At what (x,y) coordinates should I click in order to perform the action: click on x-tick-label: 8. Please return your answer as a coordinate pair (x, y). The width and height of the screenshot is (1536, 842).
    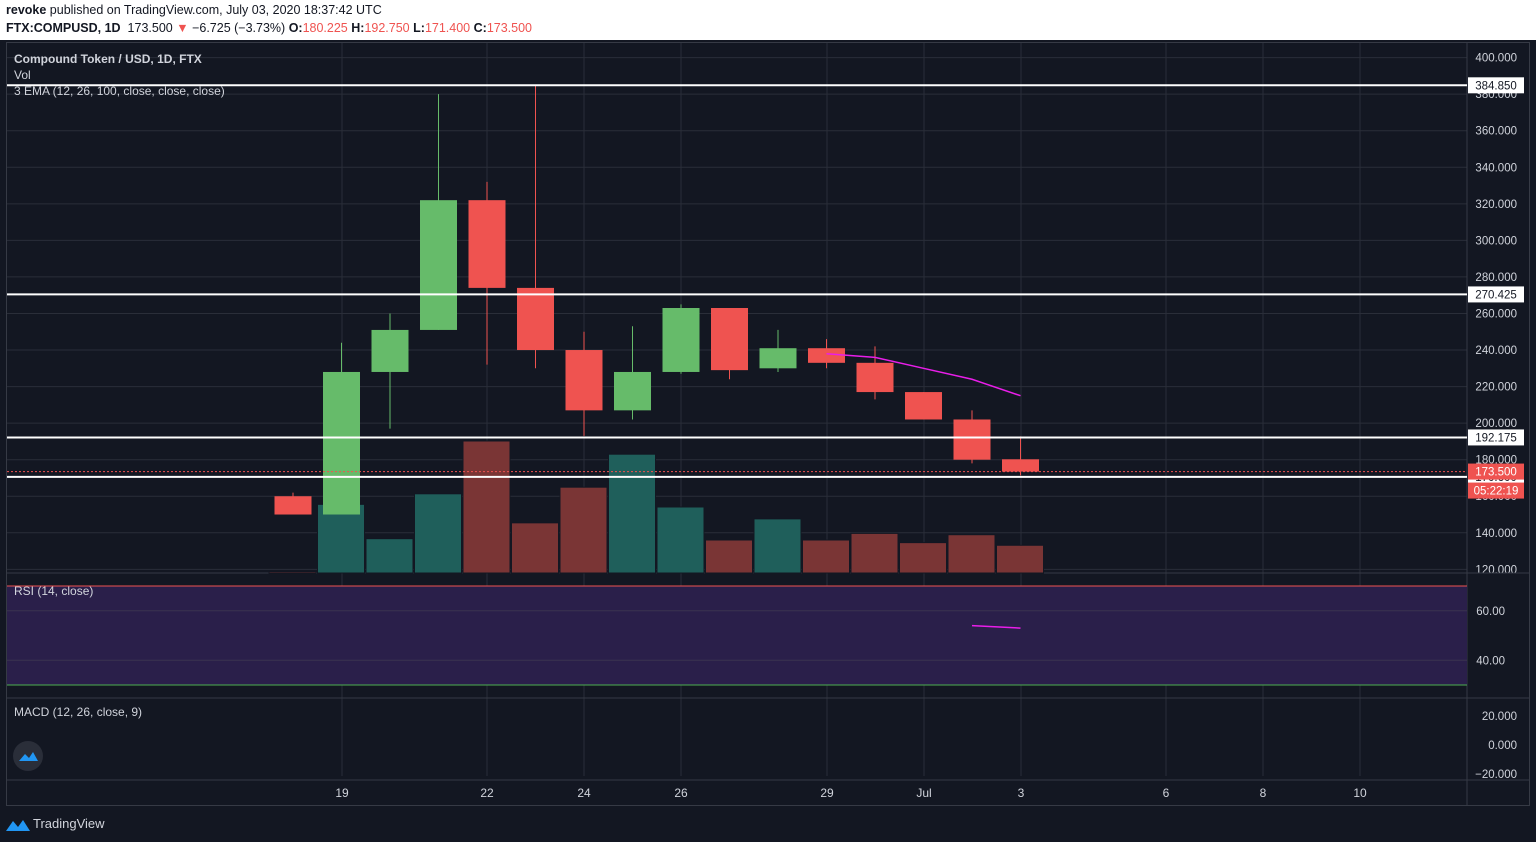
    Looking at the image, I should click on (1263, 793).